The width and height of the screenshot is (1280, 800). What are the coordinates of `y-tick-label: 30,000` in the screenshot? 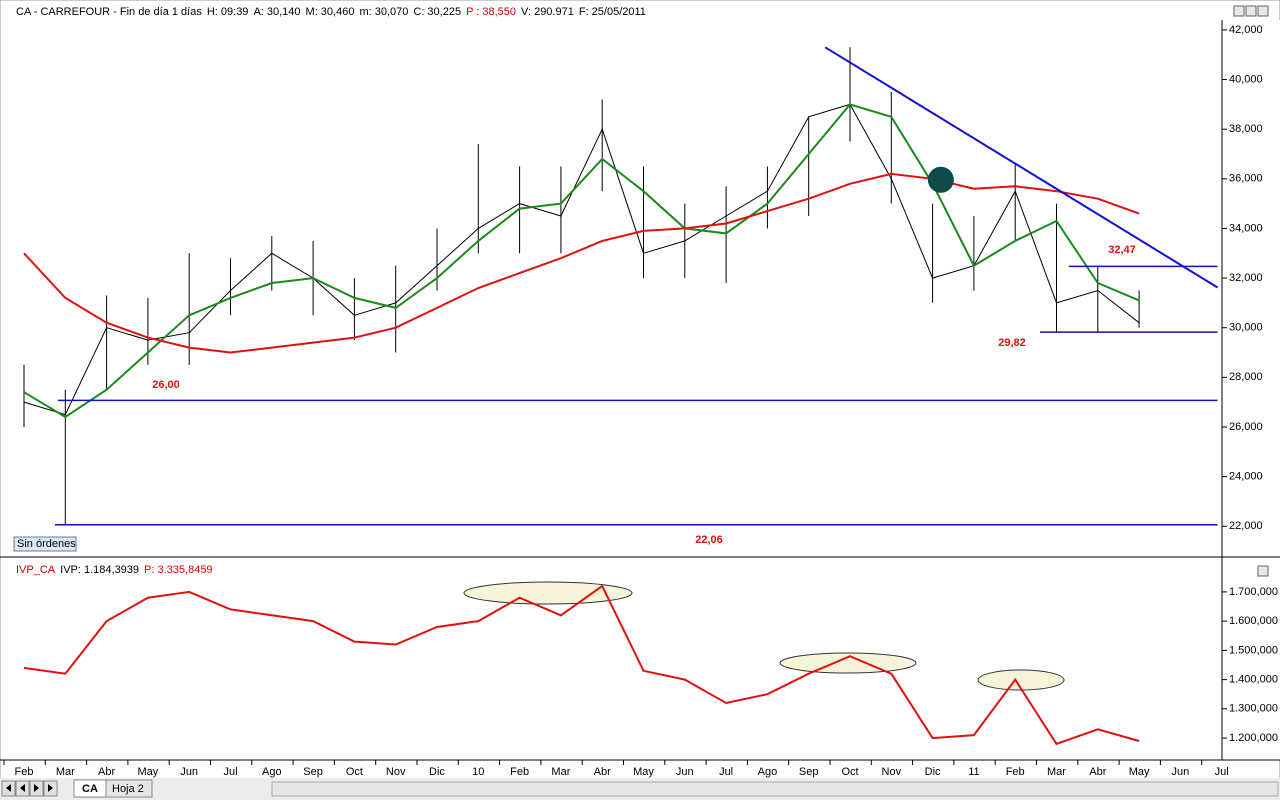 It's located at (1246, 328).